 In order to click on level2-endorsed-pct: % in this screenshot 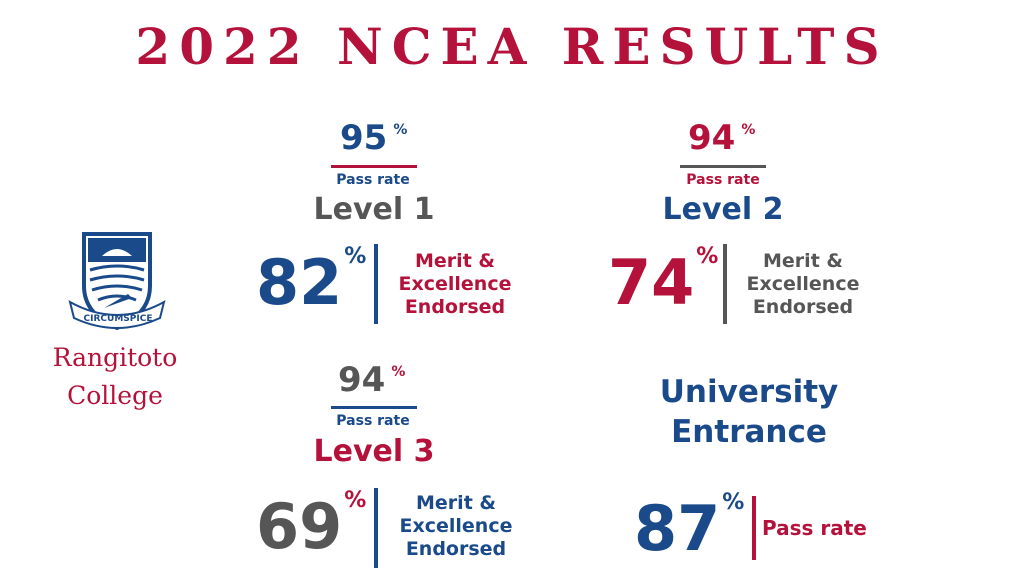, I will do `click(707, 256)`.